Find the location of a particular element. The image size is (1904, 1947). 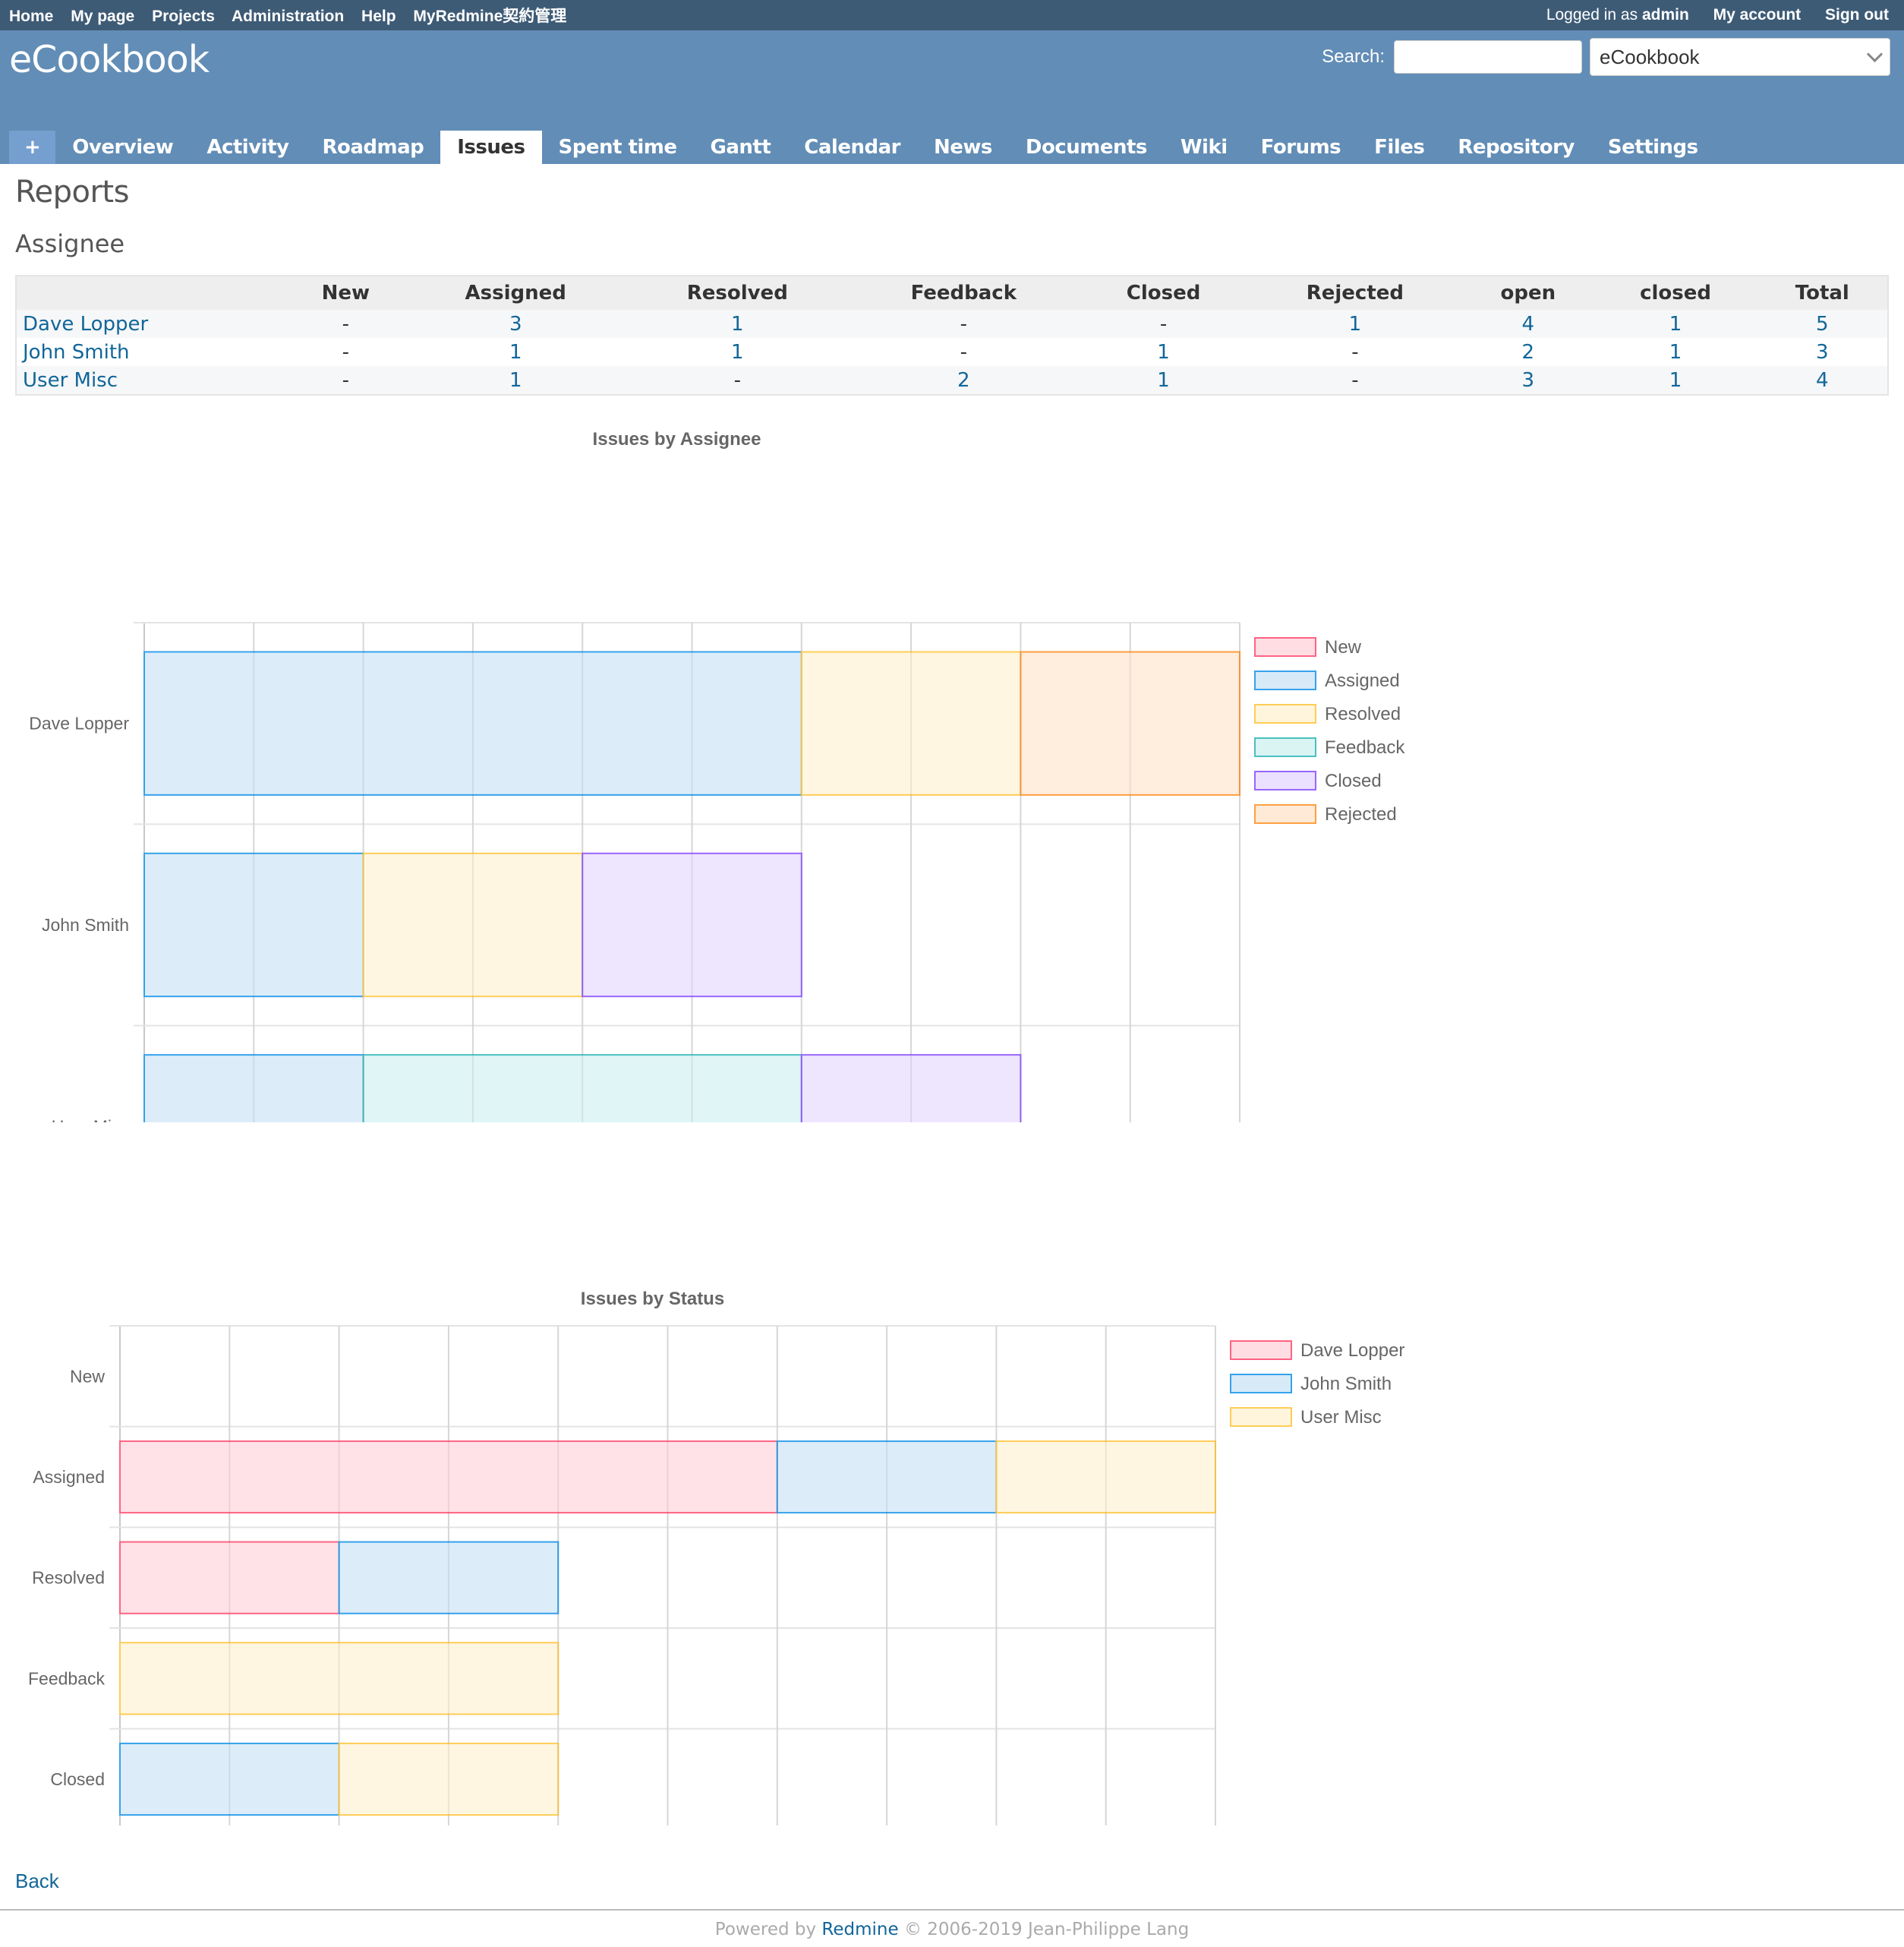

tab-issues: Issues is located at coordinates (491, 147).